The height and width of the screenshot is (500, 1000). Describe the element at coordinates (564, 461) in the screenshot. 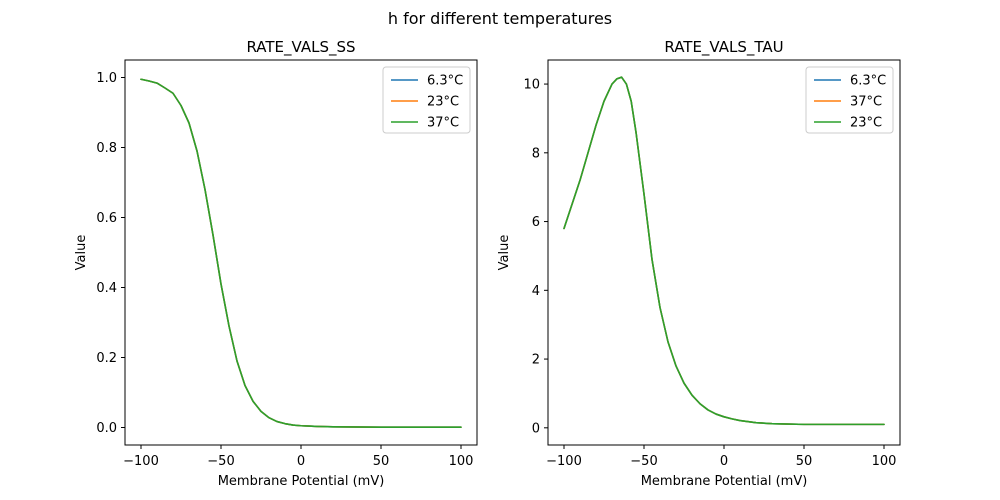

I see `tau-x-tick-label: −100` at that location.